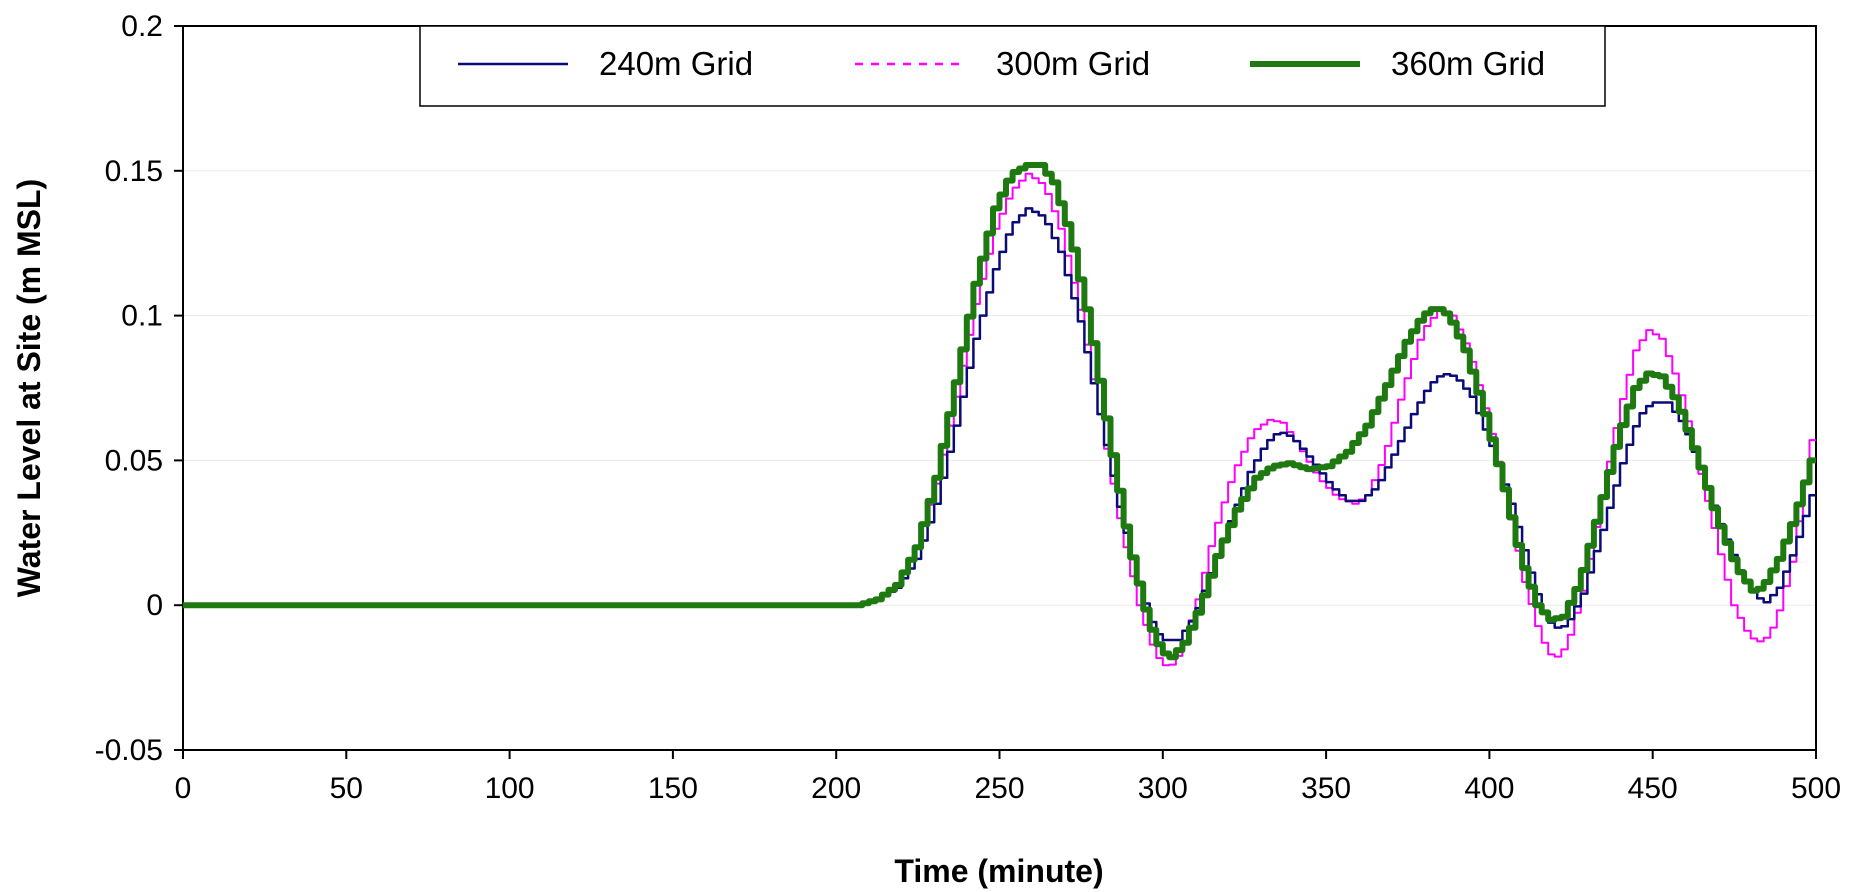 Image resolution: width=1868 pixels, height=892 pixels. I want to click on x-tick-label: 0, so click(183, 788).